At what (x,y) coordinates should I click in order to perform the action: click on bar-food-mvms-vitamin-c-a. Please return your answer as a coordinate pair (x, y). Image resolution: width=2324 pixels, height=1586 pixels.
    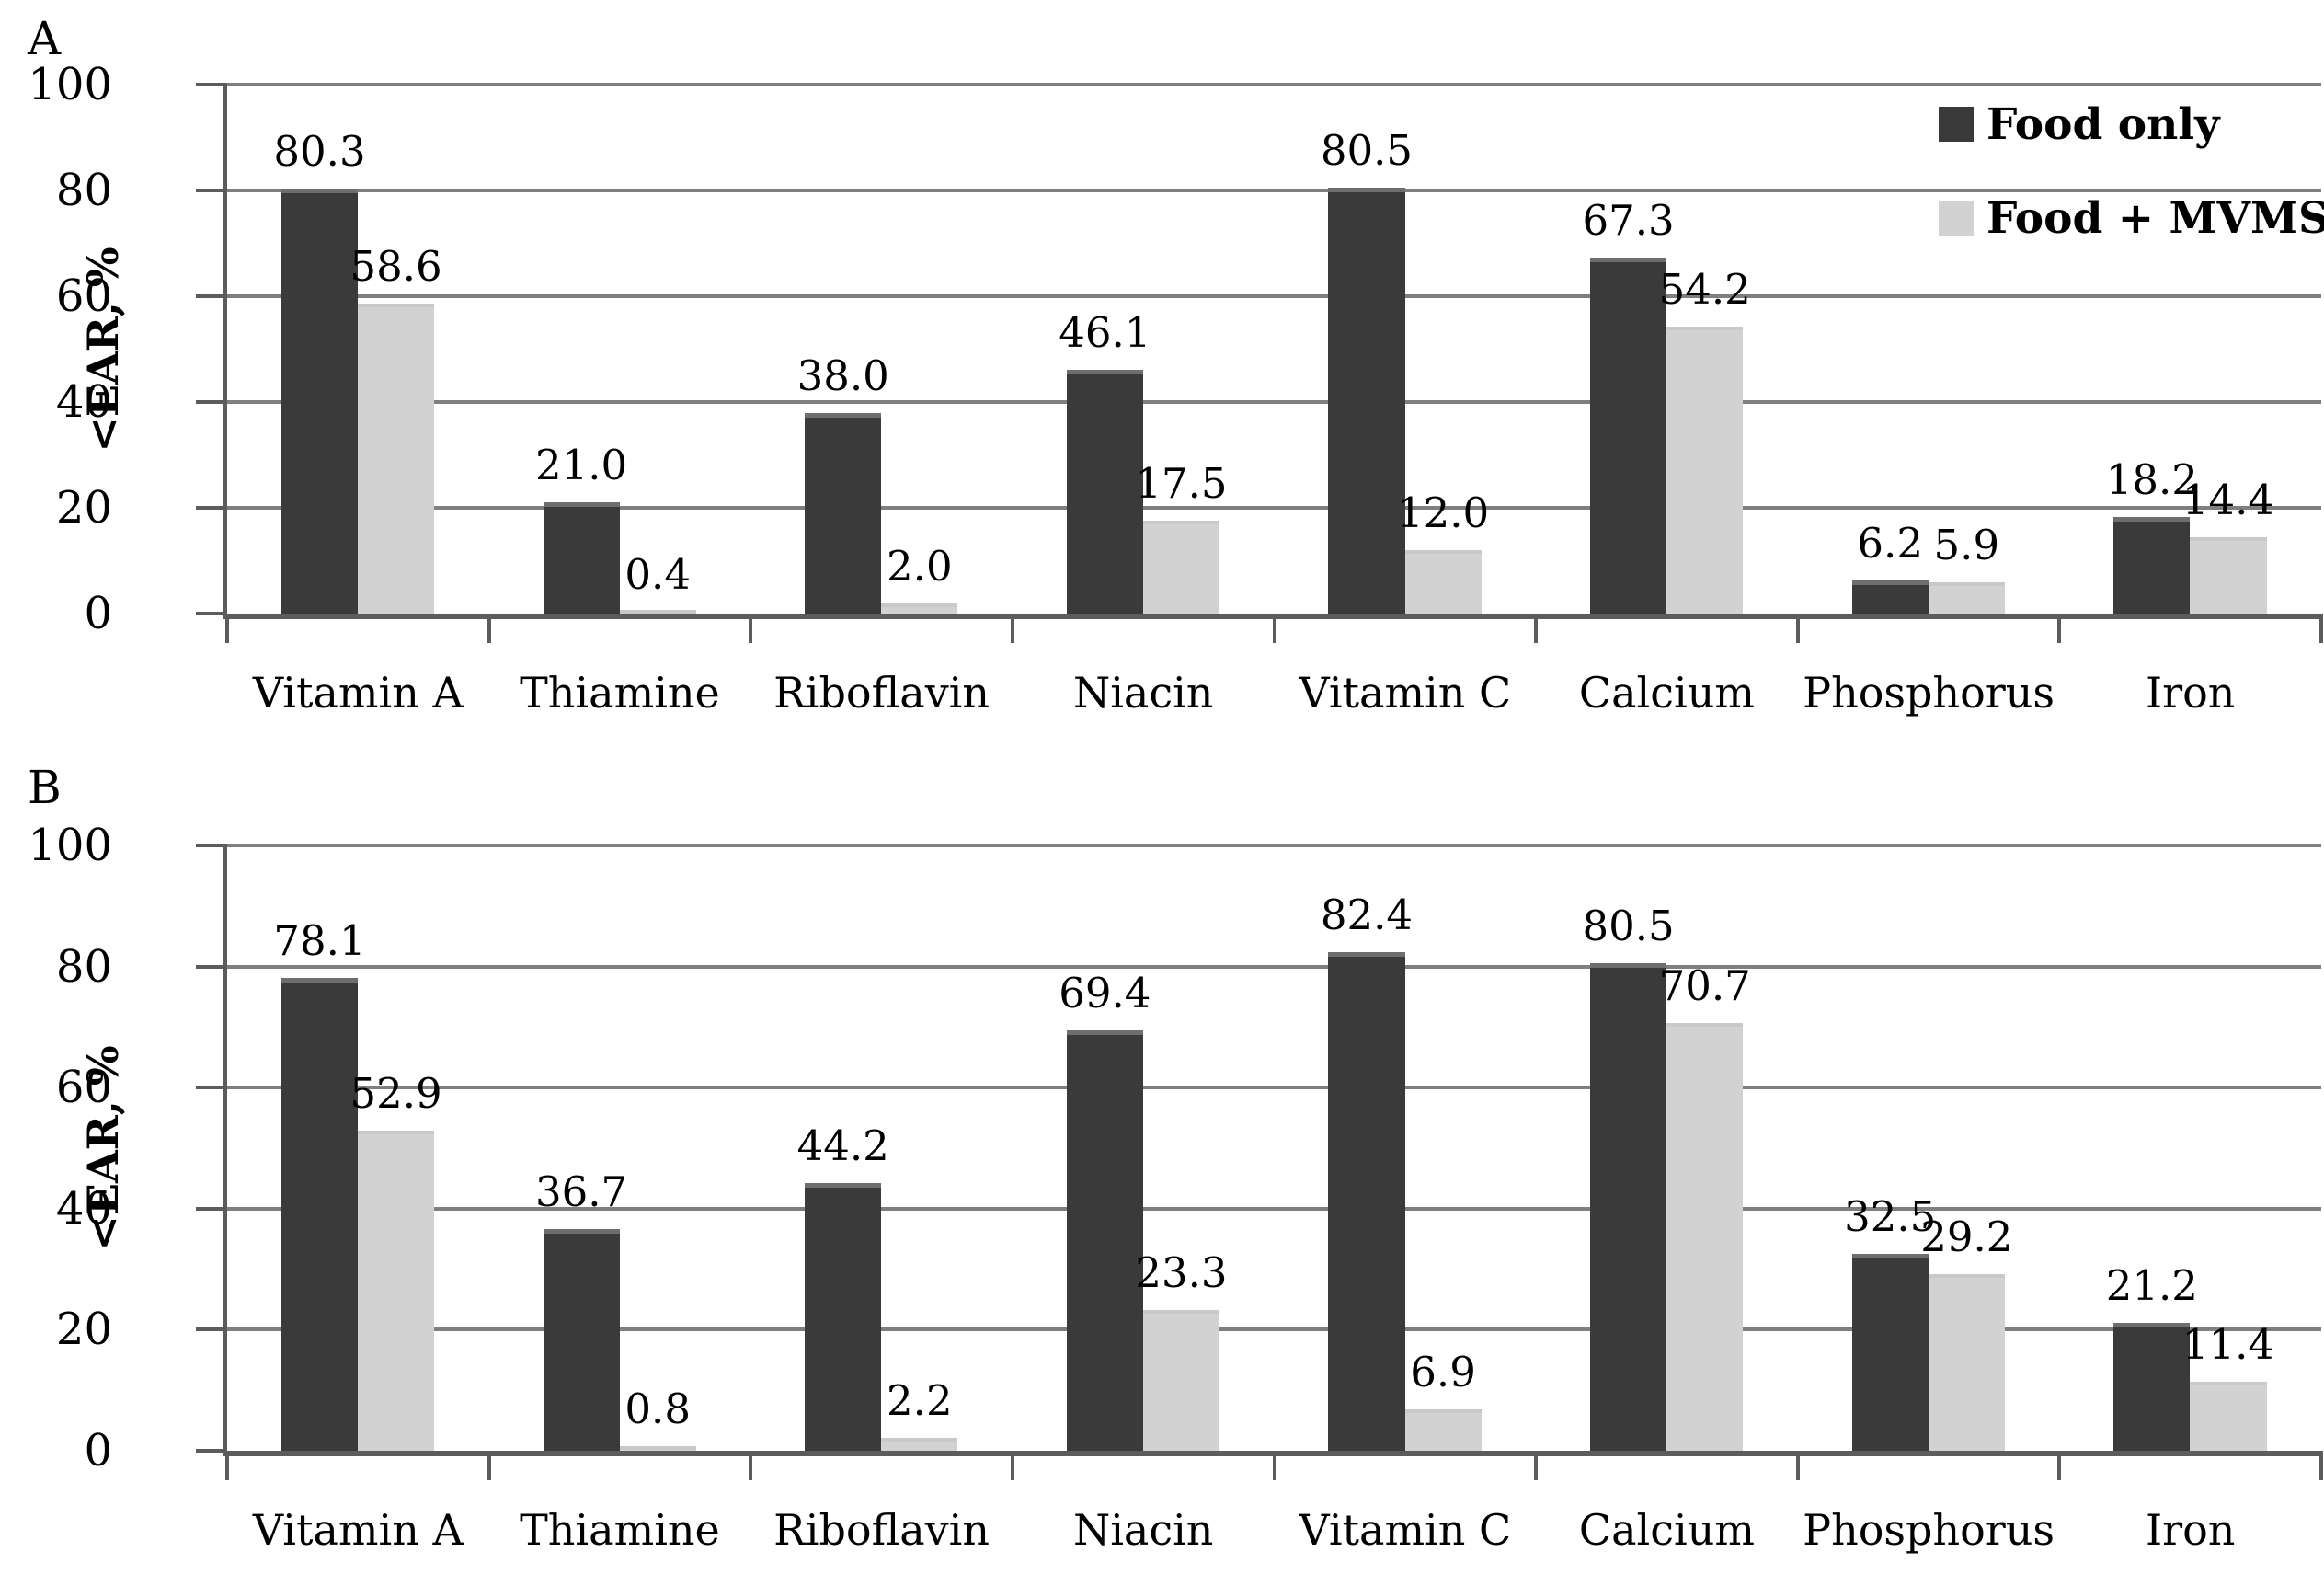
    Looking at the image, I should click on (1443, 582).